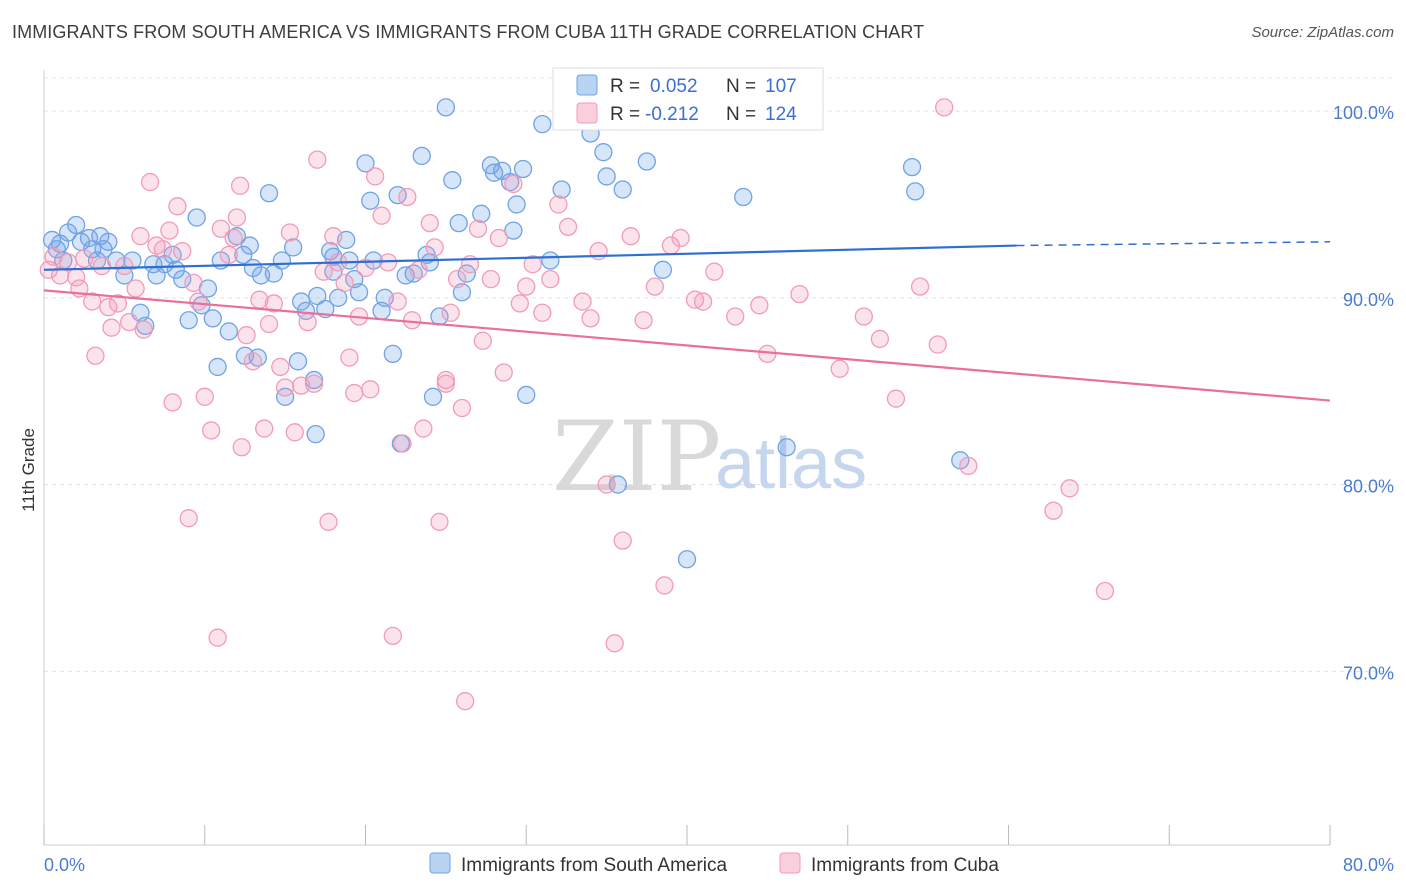 This screenshot has width=1406, height=892. Describe the element at coordinates (688, 99) in the screenshot. I see `stats-legend-box` at that location.